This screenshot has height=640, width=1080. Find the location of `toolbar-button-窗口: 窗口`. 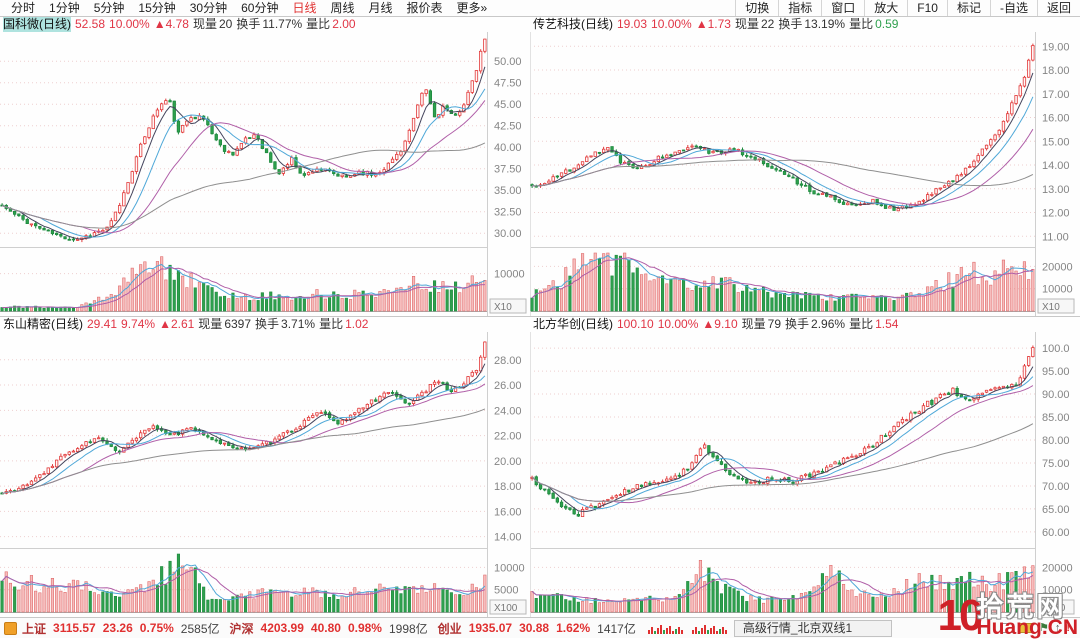

toolbar-button-窗口: 窗口 is located at coordinates (842, 8).